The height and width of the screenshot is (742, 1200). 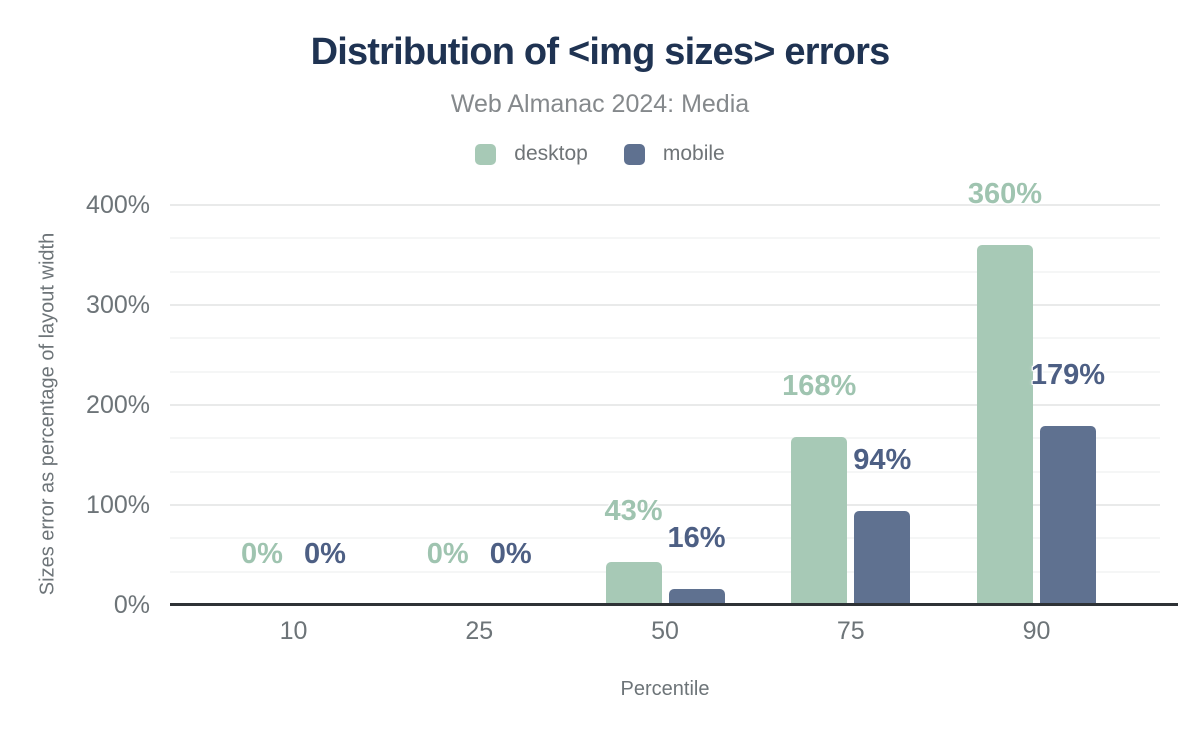 What do you see at coordinates (510, 554) in the screenshot?
I see `label-mobile-p25: 0%` at bounding box center [510, 554].